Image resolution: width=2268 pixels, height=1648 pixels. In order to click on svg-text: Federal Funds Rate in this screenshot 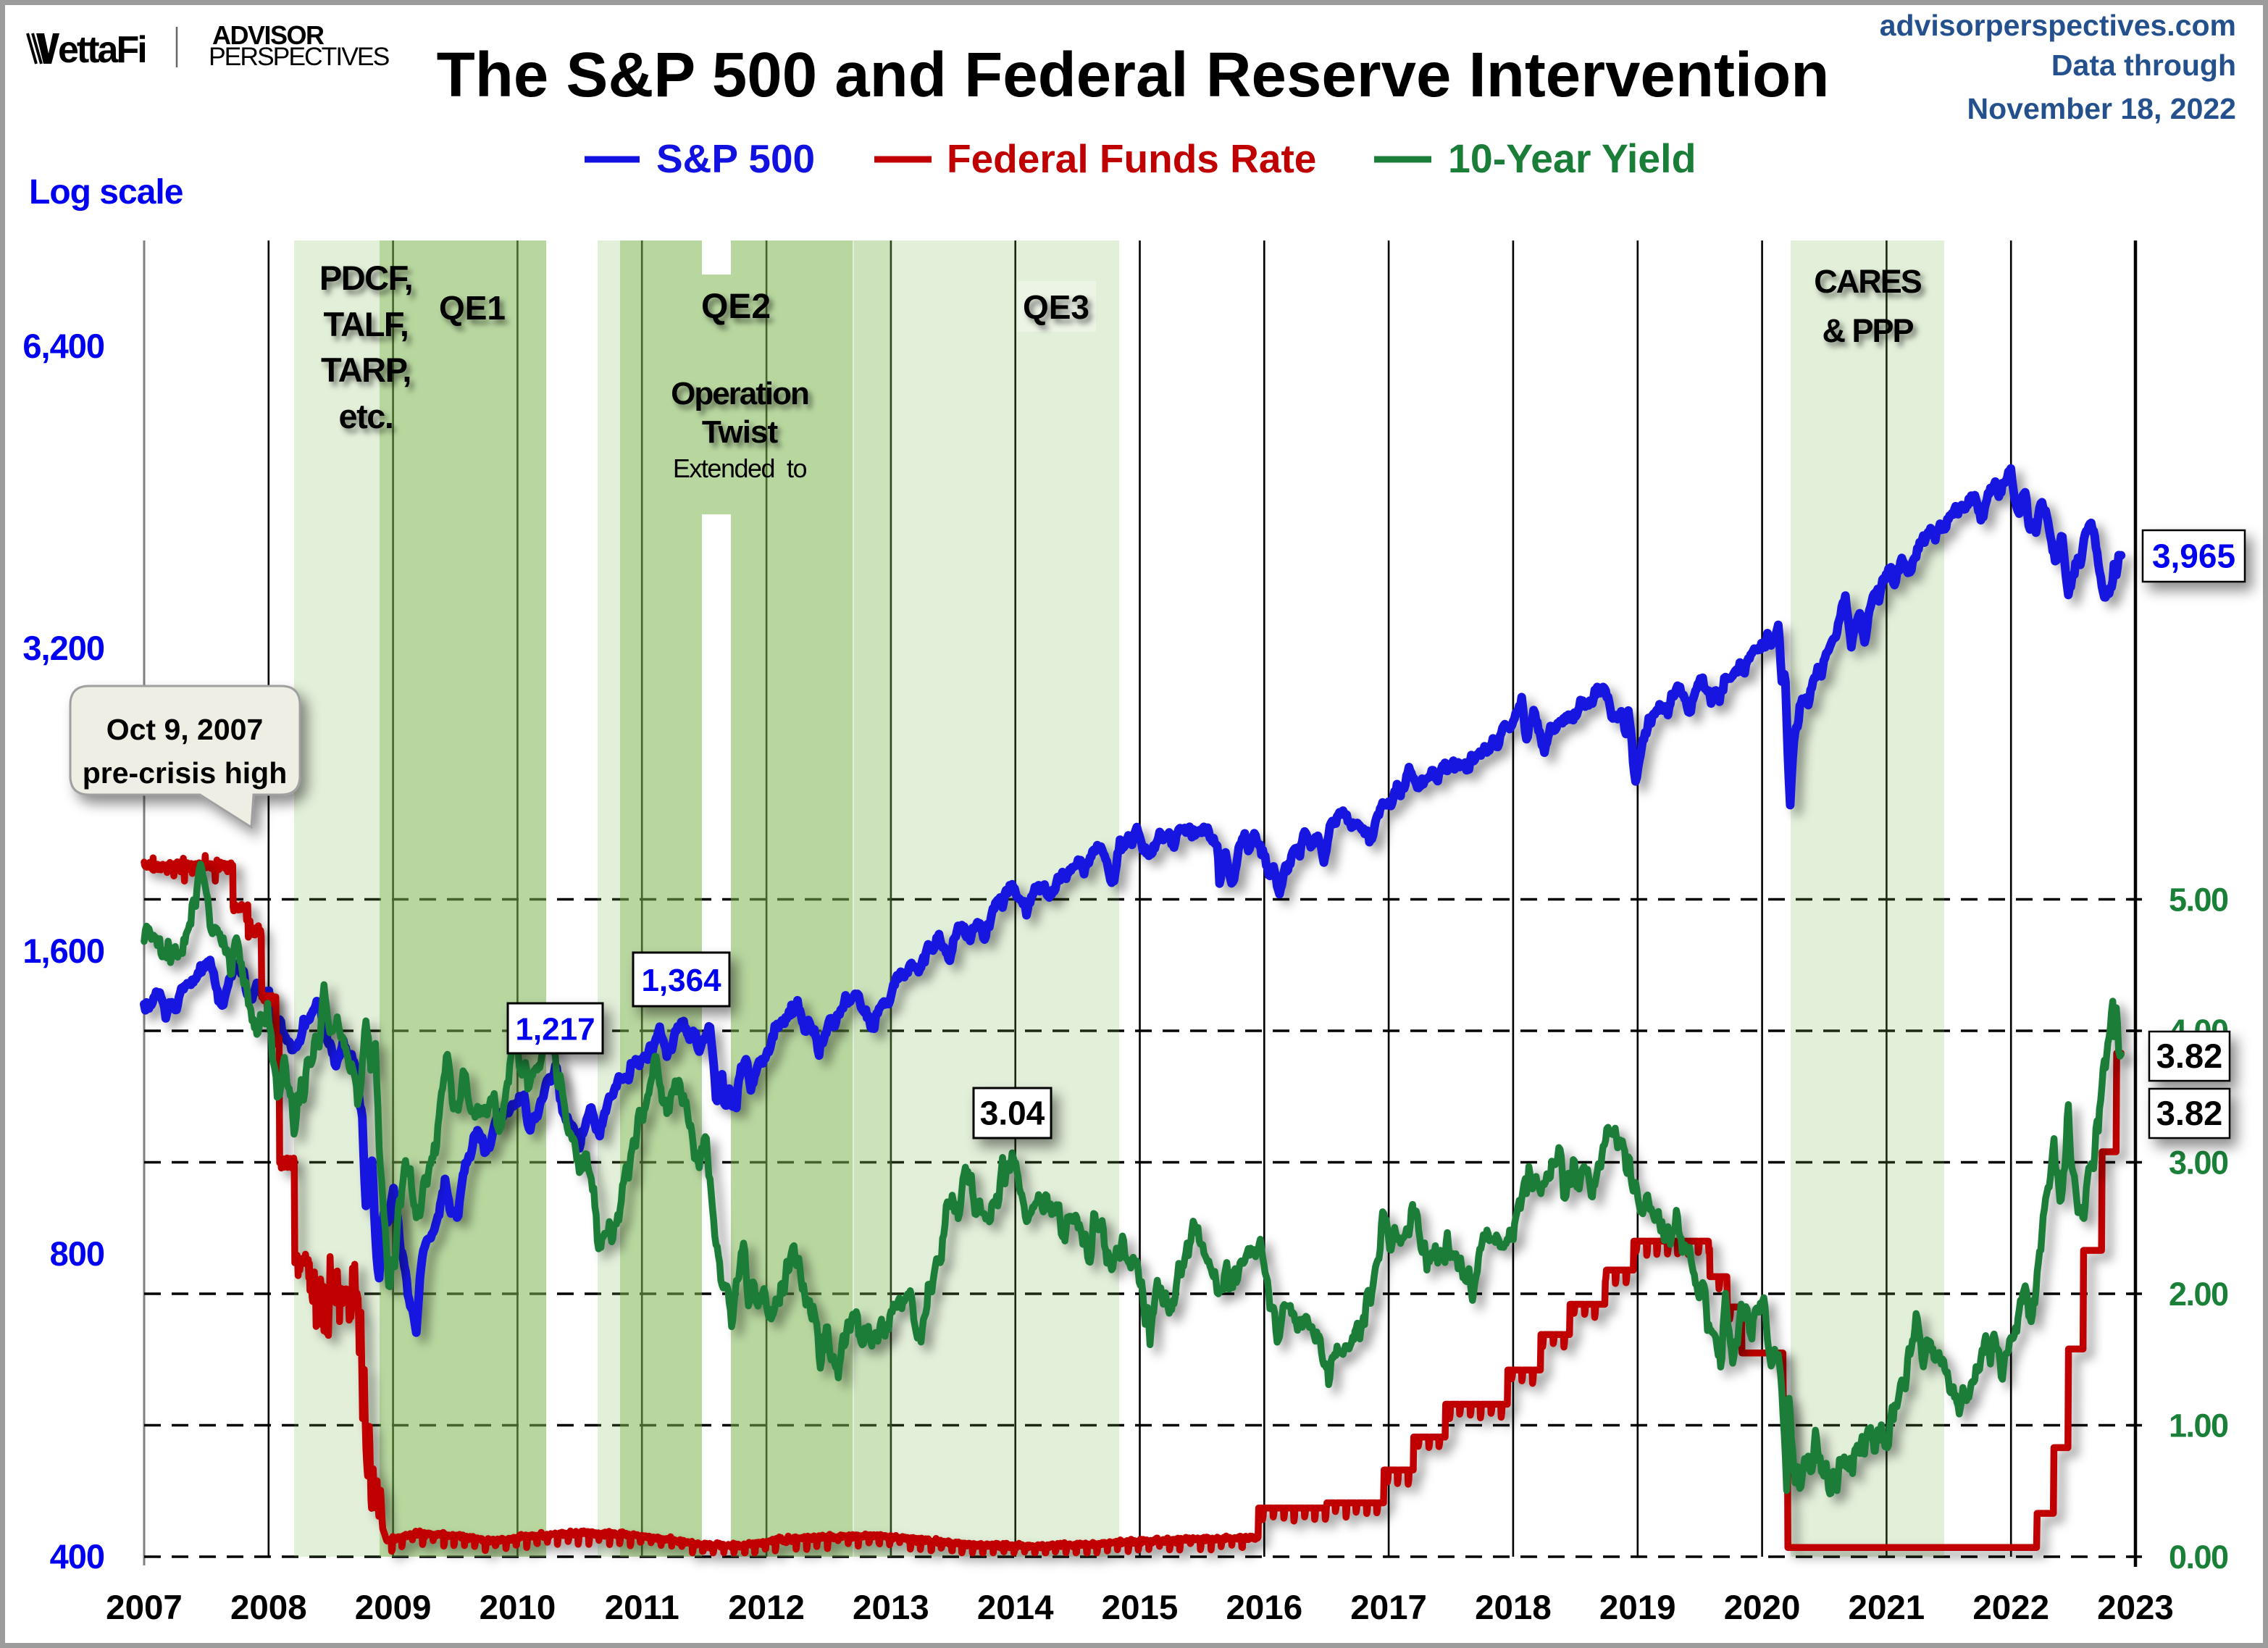, I will do `click(1132, 158)`.